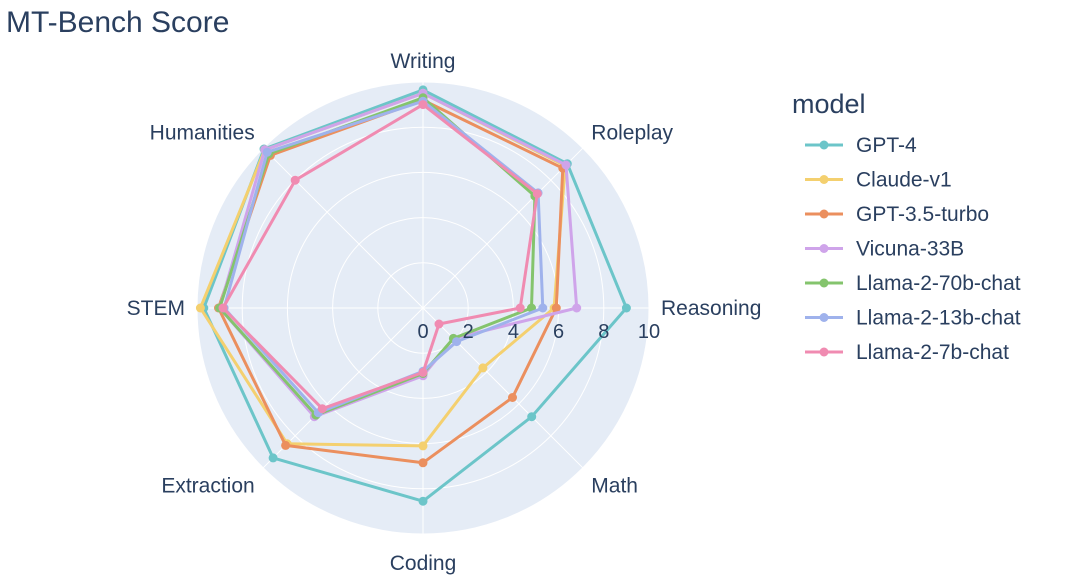  What do you see at coordinates (538, 332) in the screenshot?
I see `radial-axis-ticks: 0 2 4 6 8 10` at bounding box center [538, 332].